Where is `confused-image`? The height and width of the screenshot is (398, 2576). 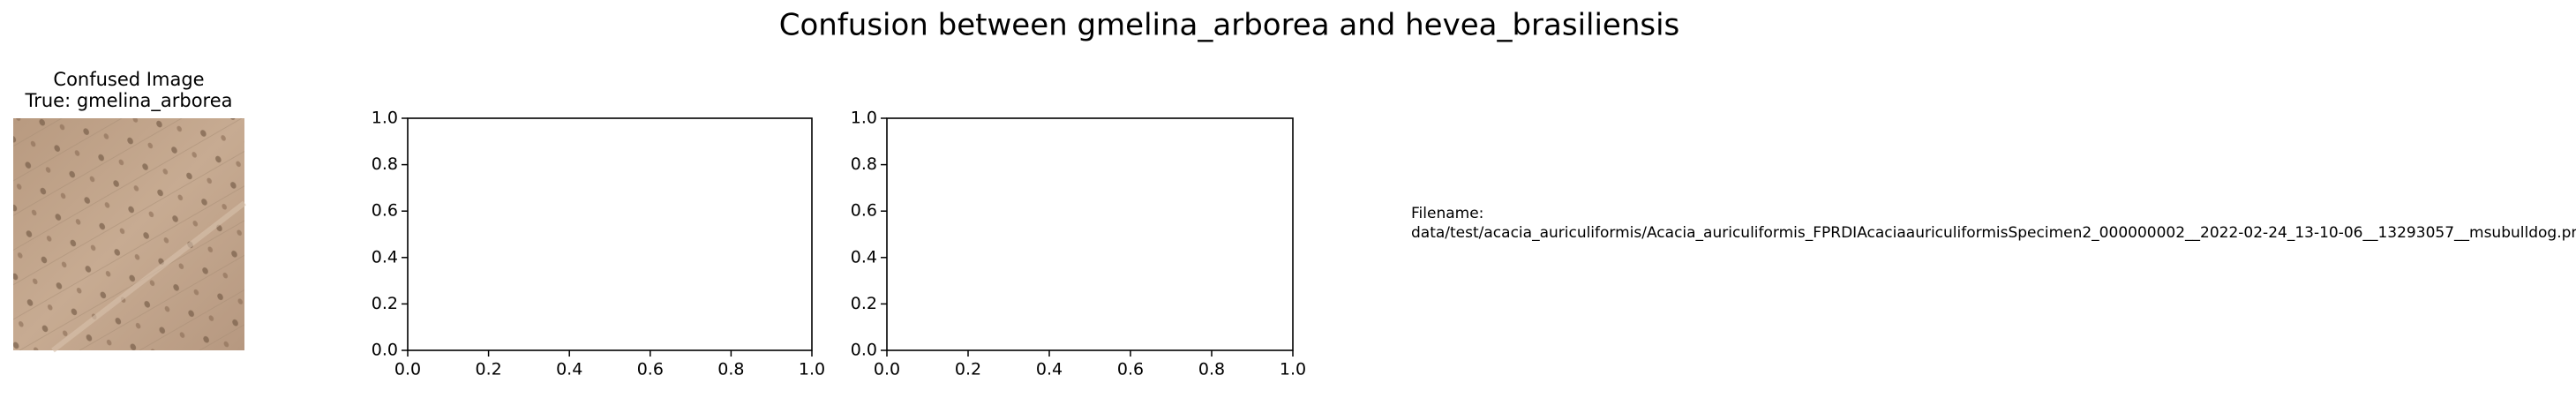 confused-image is located at coordinates (129, 235).